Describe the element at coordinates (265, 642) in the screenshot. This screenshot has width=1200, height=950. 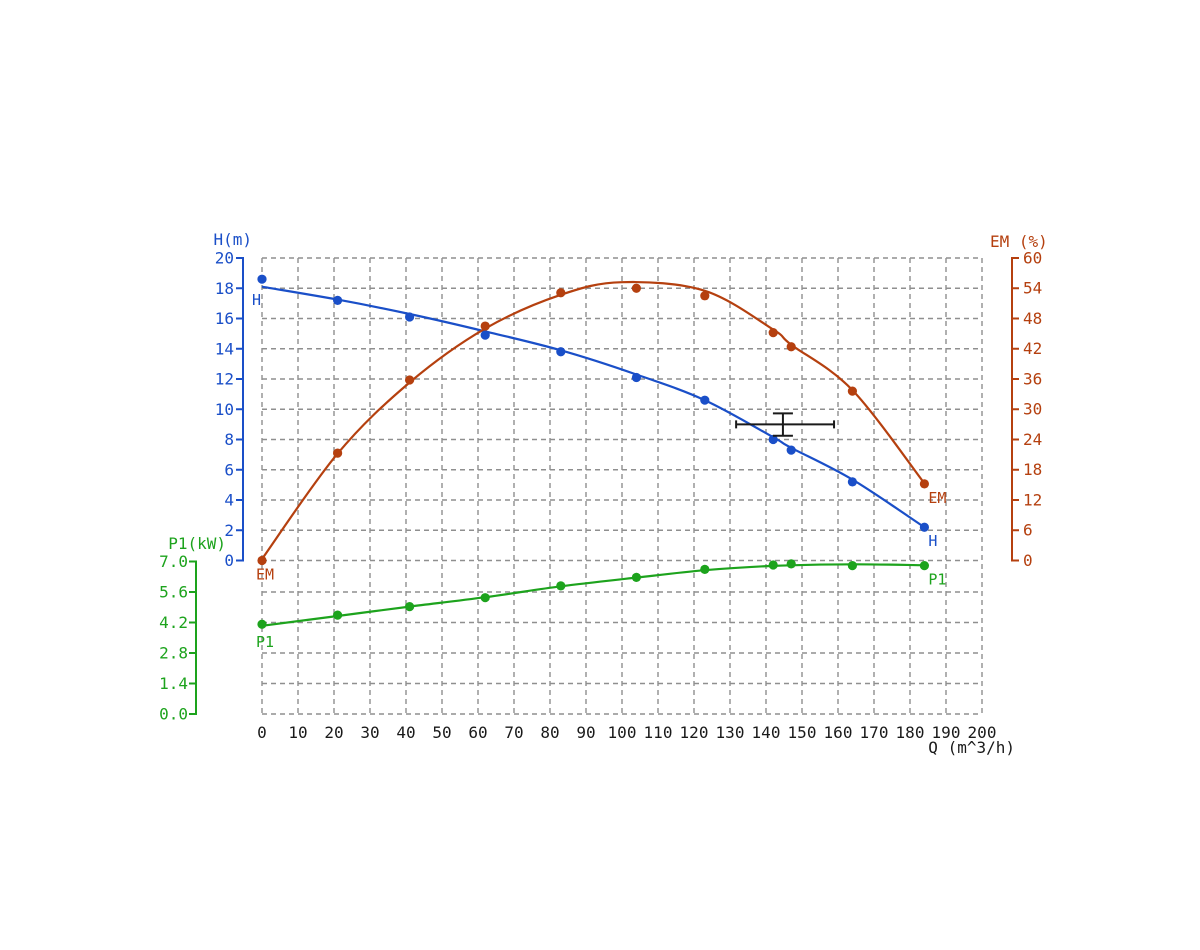
I see `series-start-label-P1: P1` at that location.